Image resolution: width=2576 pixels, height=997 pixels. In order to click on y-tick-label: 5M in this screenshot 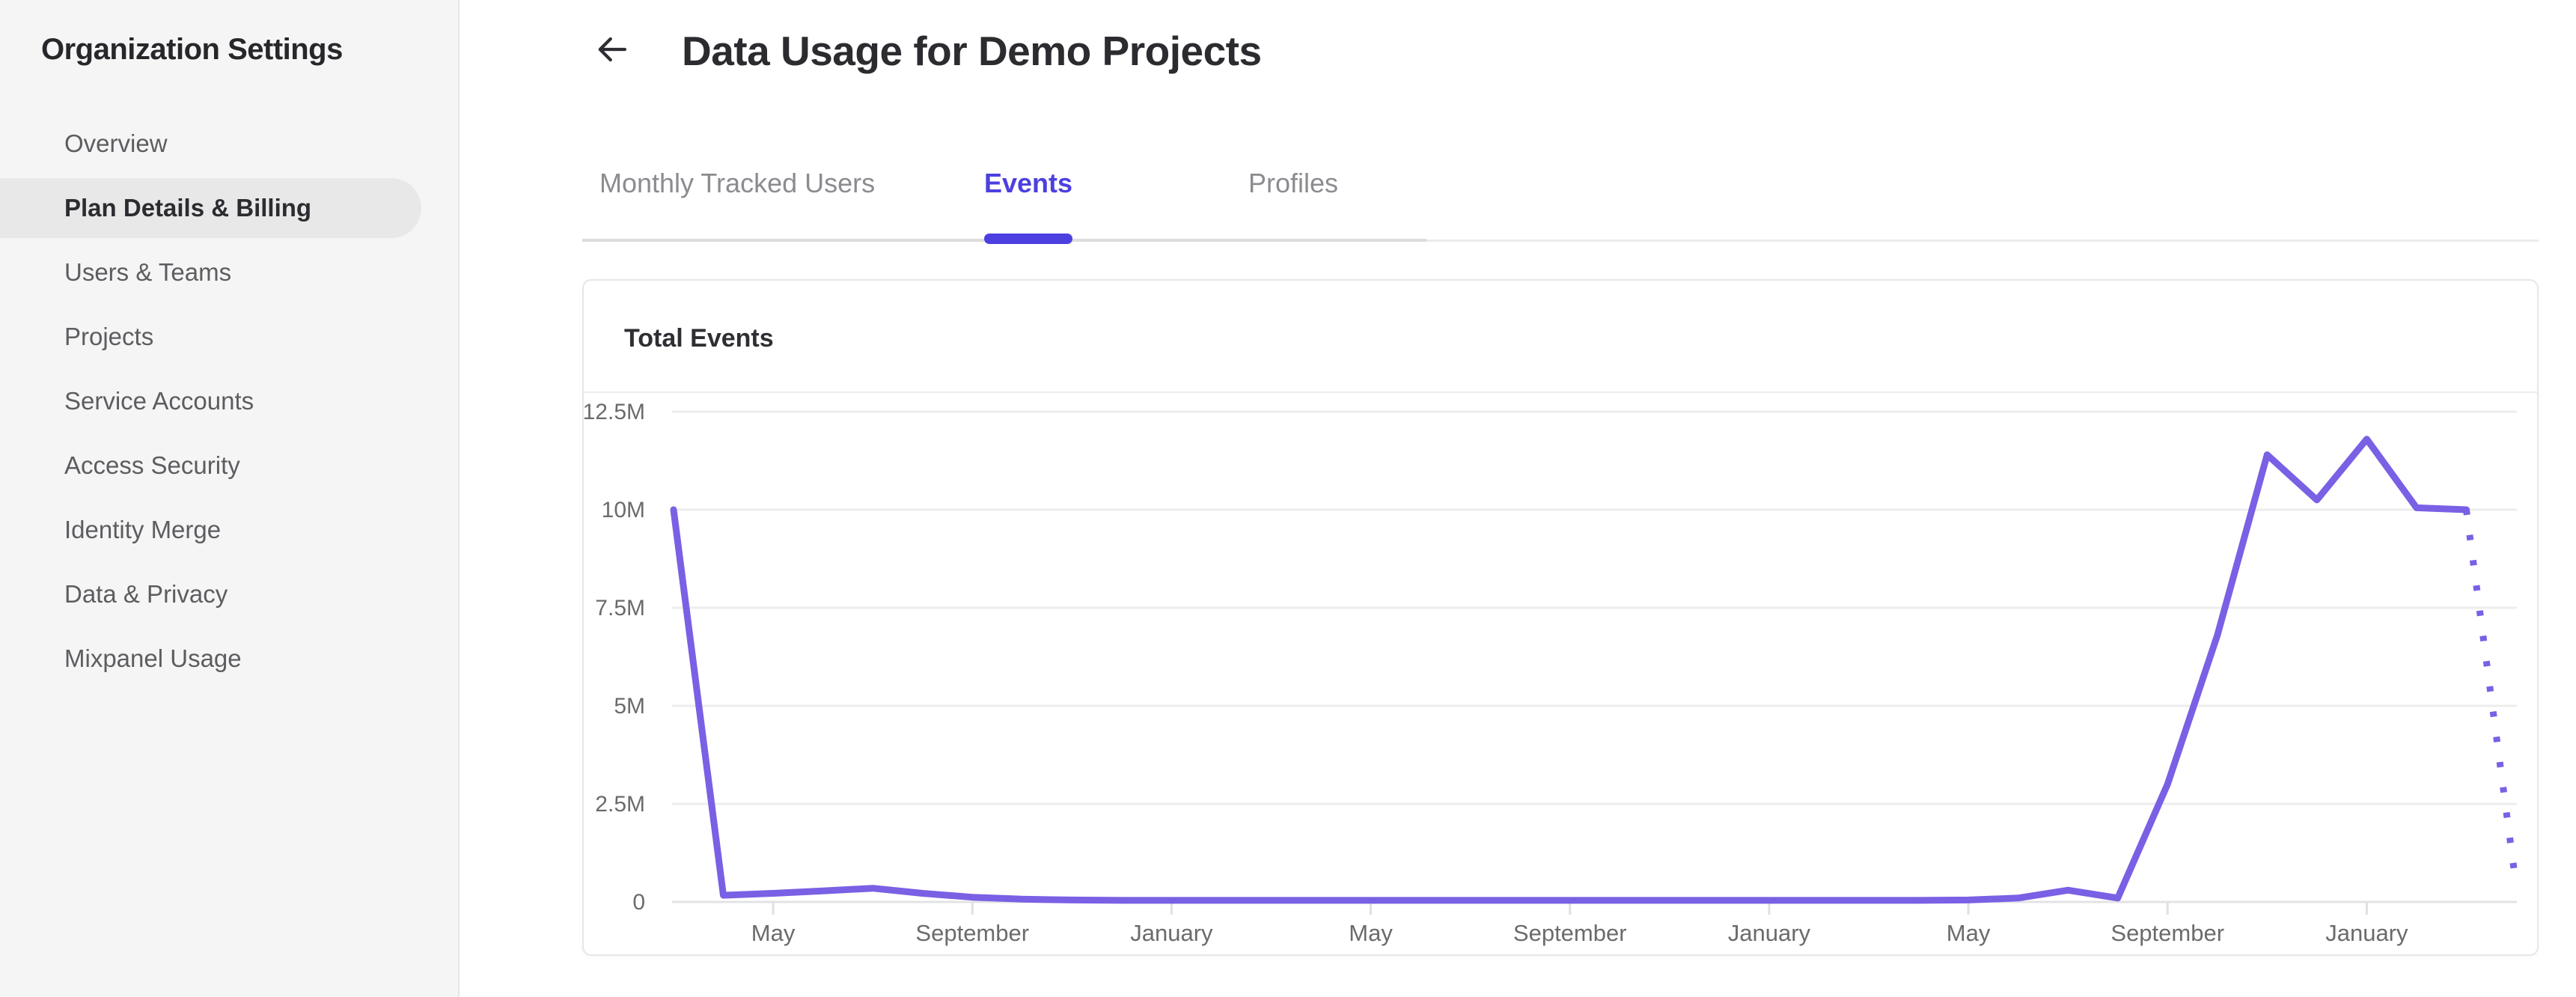, I will do `click(629, 706)`.